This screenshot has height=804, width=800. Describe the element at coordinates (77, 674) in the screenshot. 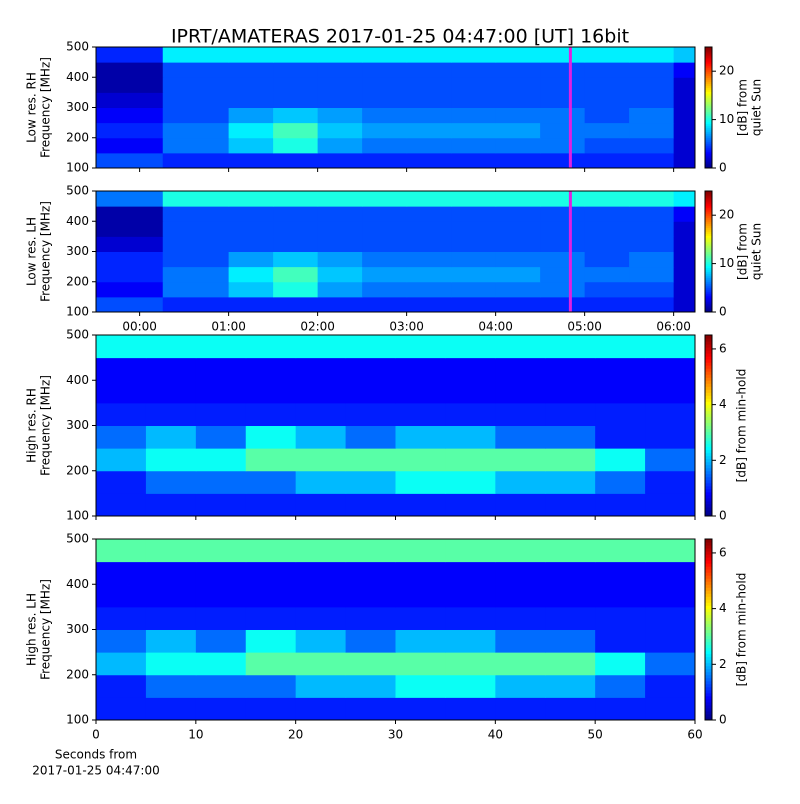

I see `y-tick-label: 200` at that location.